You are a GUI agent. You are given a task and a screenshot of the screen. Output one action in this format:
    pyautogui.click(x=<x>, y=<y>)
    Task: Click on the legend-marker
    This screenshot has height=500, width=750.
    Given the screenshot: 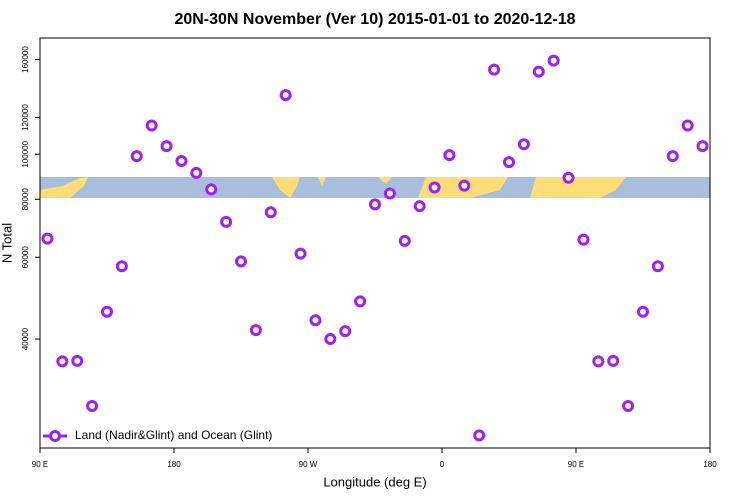 What is the action you would take?
    pyautogui.click(x=55, y=436)
    